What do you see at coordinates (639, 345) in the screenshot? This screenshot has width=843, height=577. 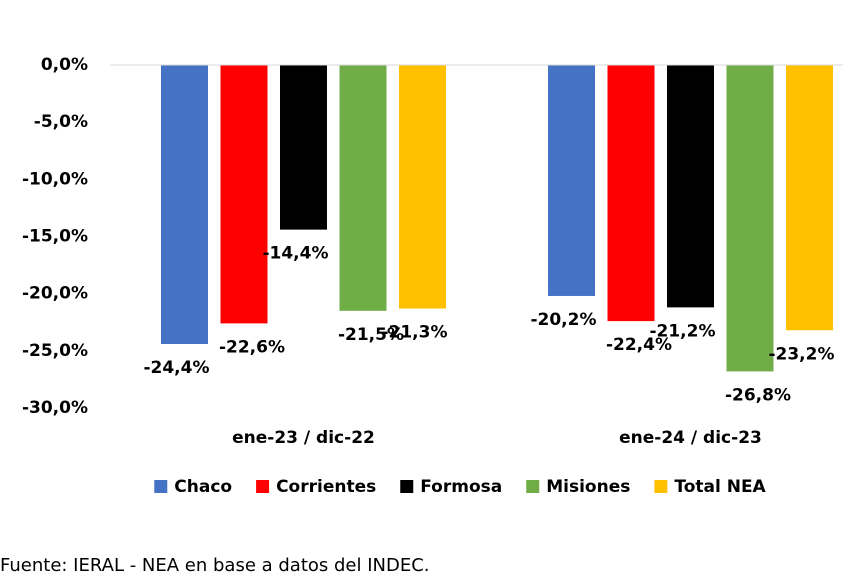 I see `value-label: -22,4%` at bounding box center [639, 345].